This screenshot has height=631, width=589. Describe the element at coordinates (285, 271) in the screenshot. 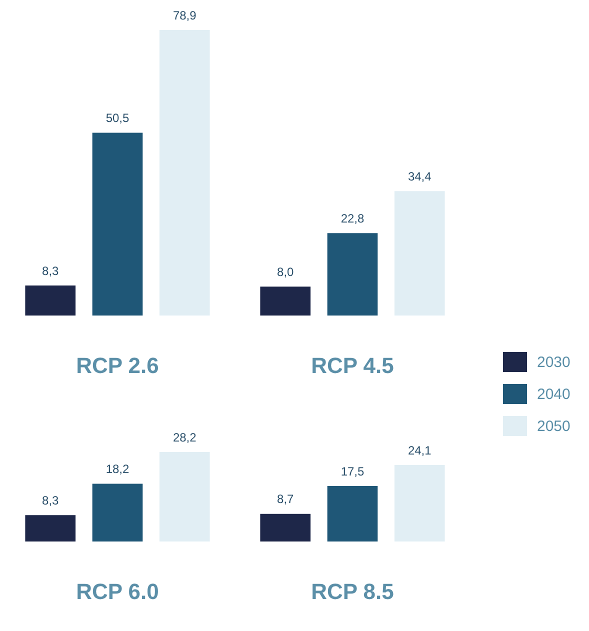

I see `data-label: 8,0` at that location.